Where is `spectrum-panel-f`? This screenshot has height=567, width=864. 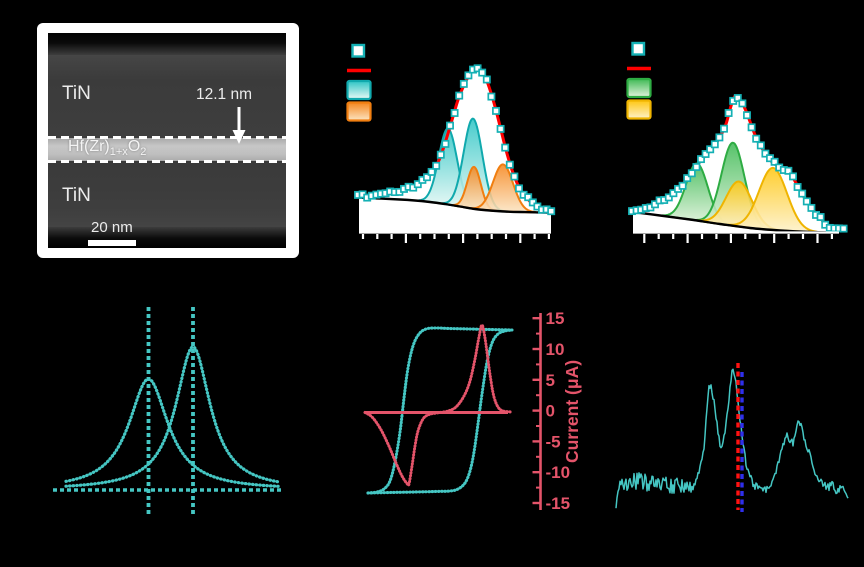 spectrum-panel-f is located at coordinates (732, 437).